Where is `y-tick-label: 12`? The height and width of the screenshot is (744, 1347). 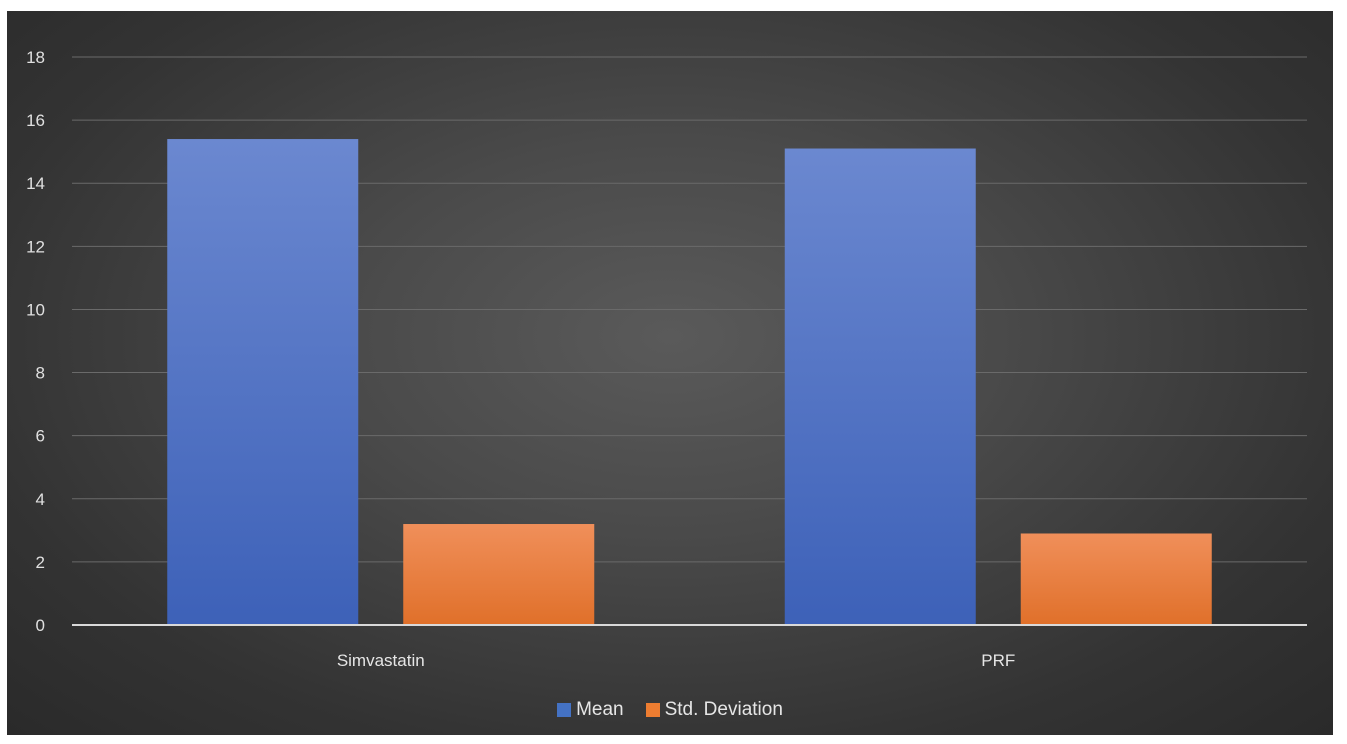 y-tick-label: 12 is located at coordinates (35, 246).